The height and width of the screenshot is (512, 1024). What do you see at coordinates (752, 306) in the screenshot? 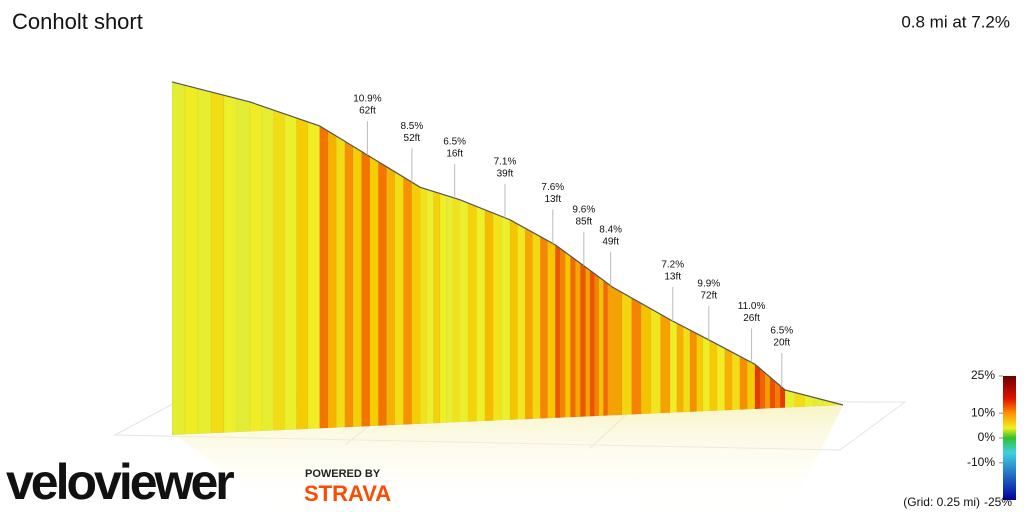
I see `annotation-grade: 11.0%` at bounding box center [752, 306].